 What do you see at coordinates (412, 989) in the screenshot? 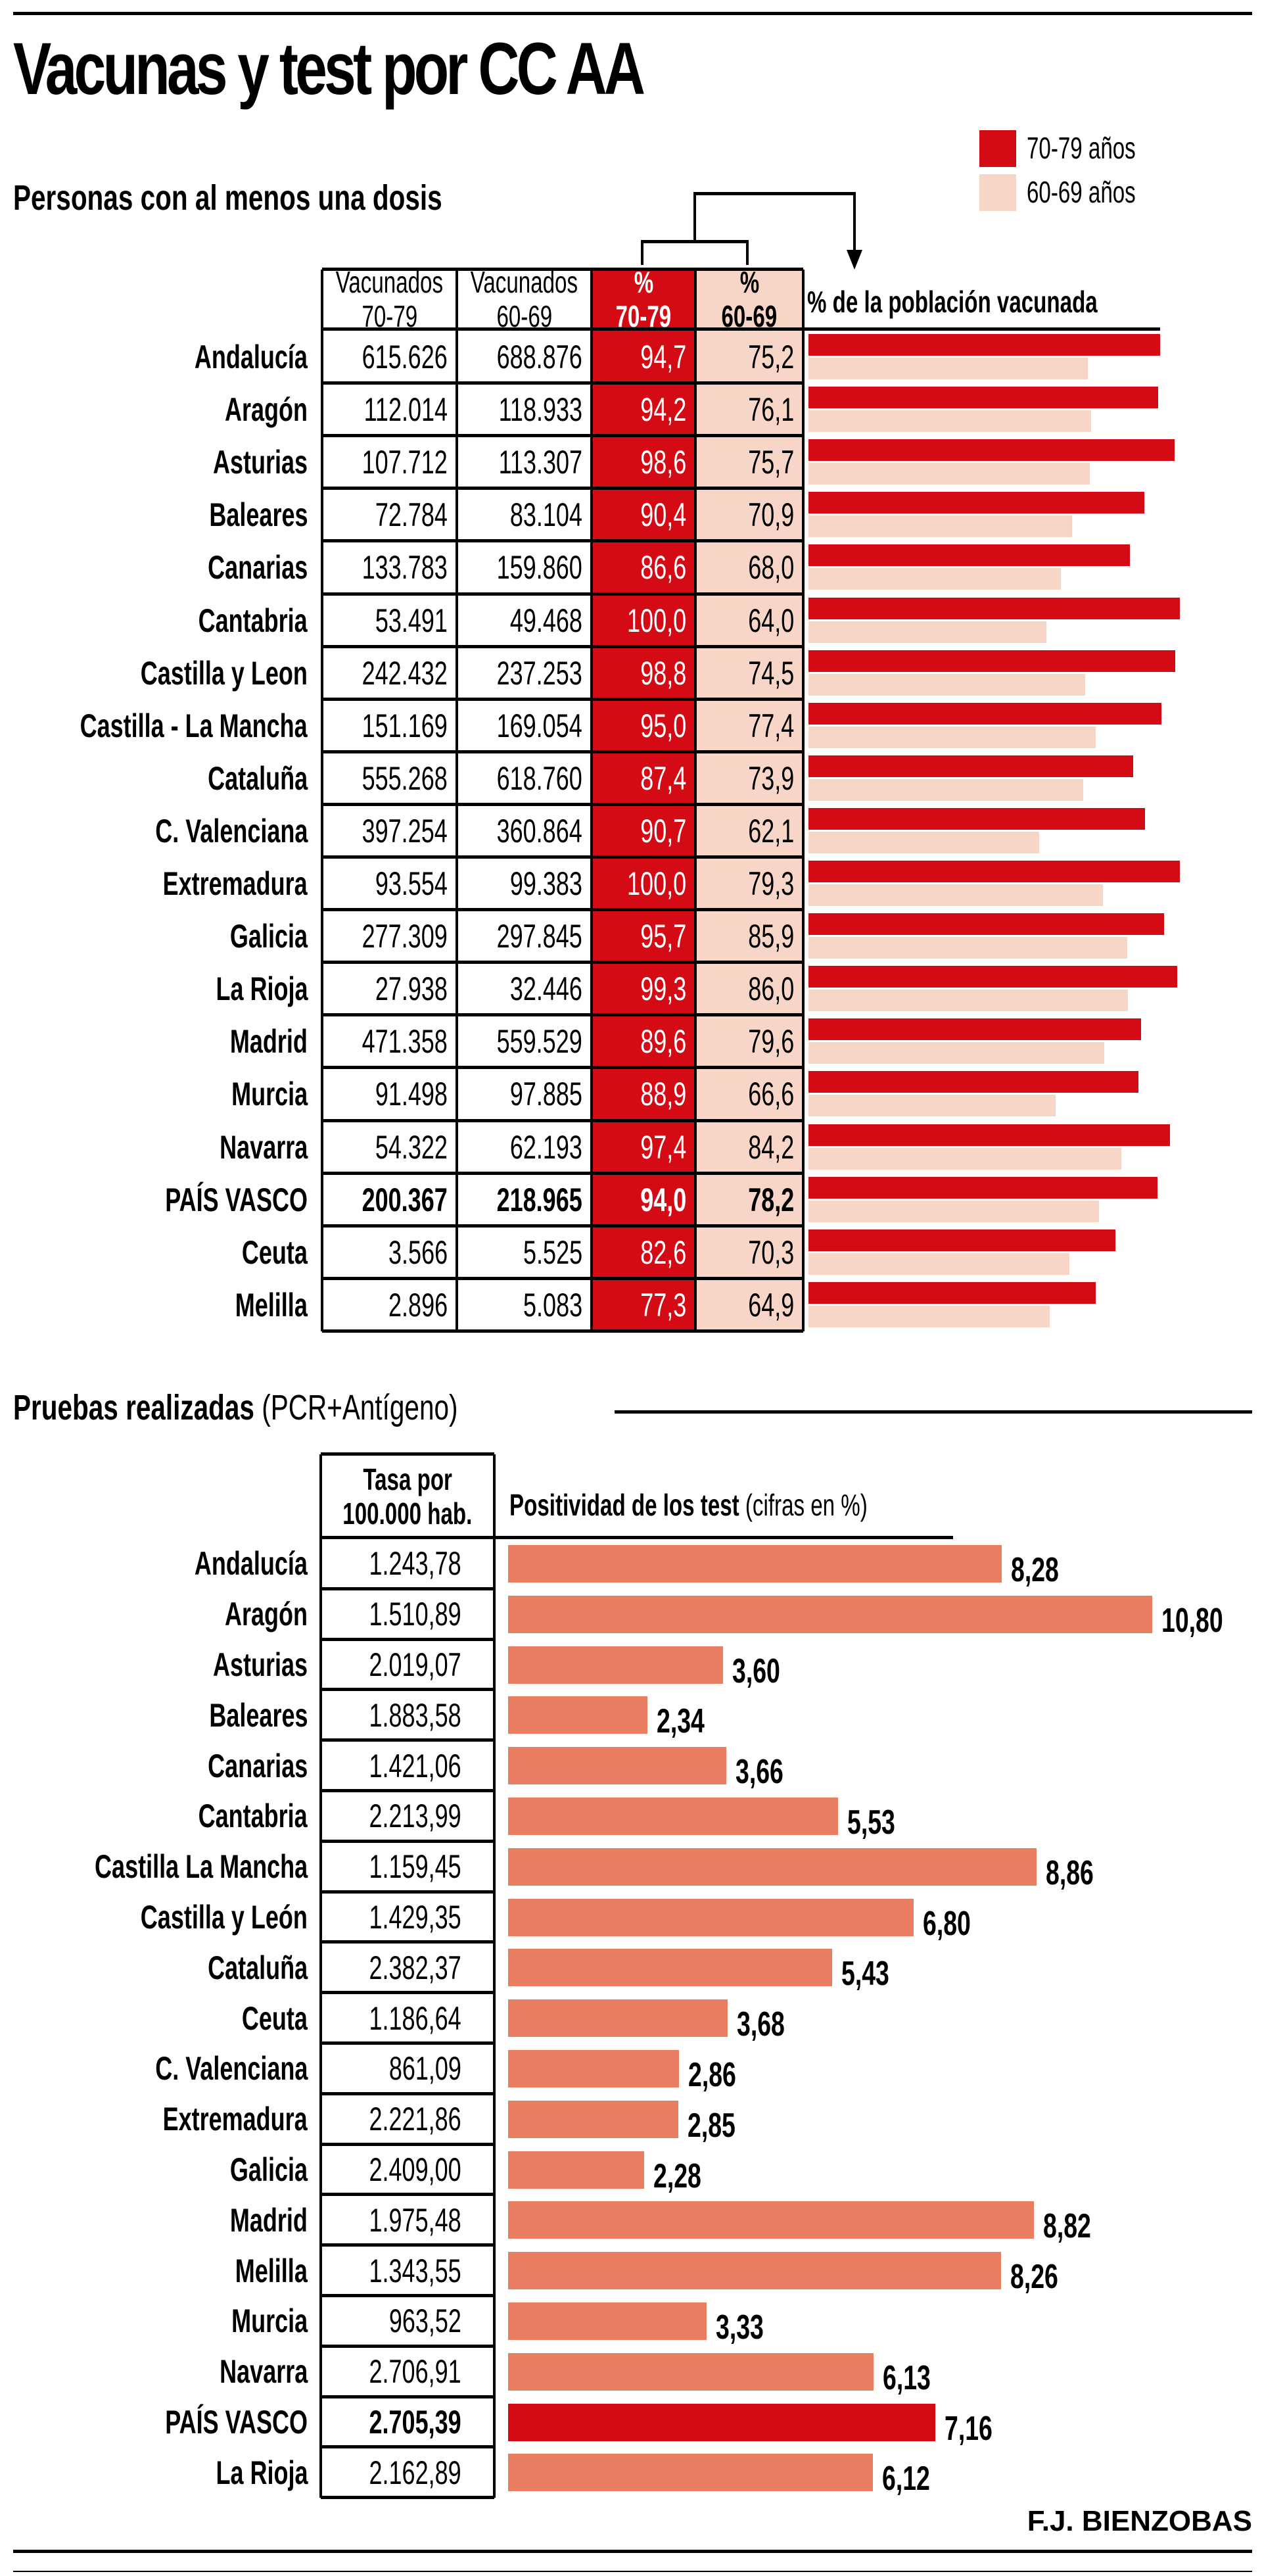
I see `table-cell: 27.938` at bounding box center [412, 989].